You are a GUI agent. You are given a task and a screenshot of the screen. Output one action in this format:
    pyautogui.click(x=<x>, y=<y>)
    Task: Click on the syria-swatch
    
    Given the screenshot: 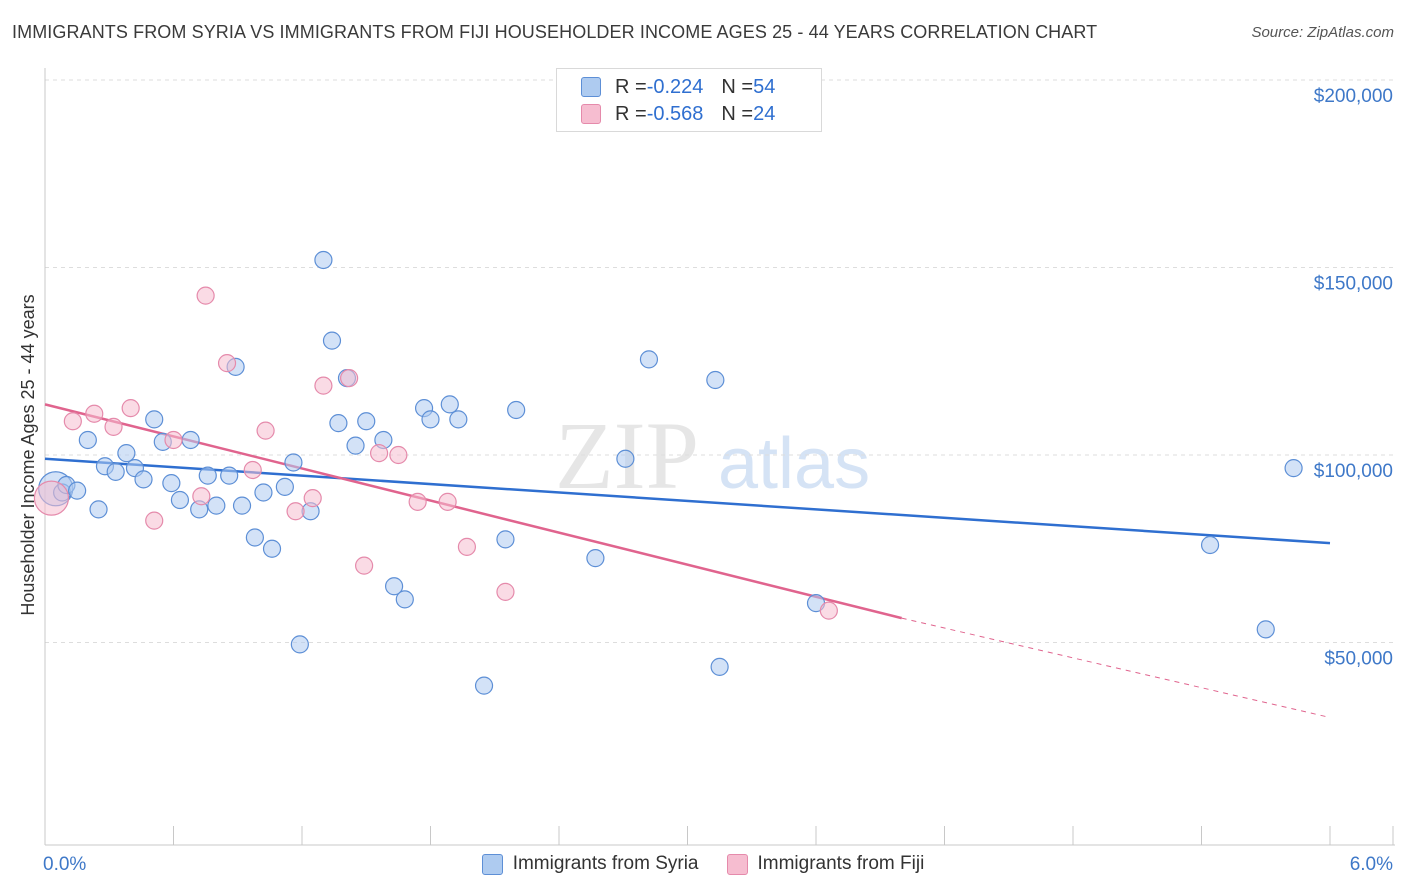 What is the action you would take?
    pyautogui.click(x=591, y=87)
    